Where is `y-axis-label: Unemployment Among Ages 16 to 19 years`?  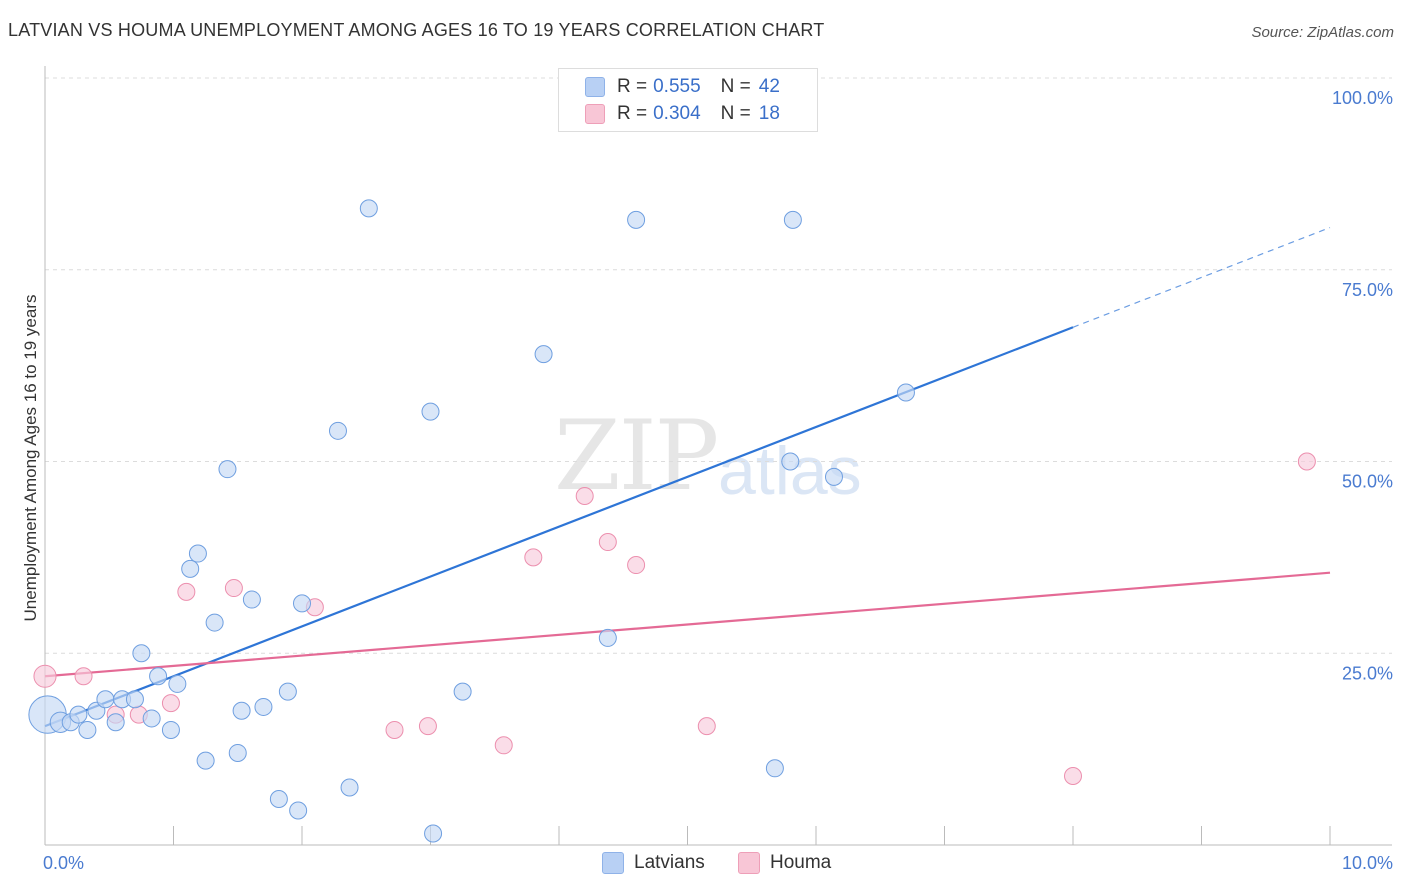 y-axis-label: Unemployment Among Ages 16 to 19 years is located at coordinates (30, 458).